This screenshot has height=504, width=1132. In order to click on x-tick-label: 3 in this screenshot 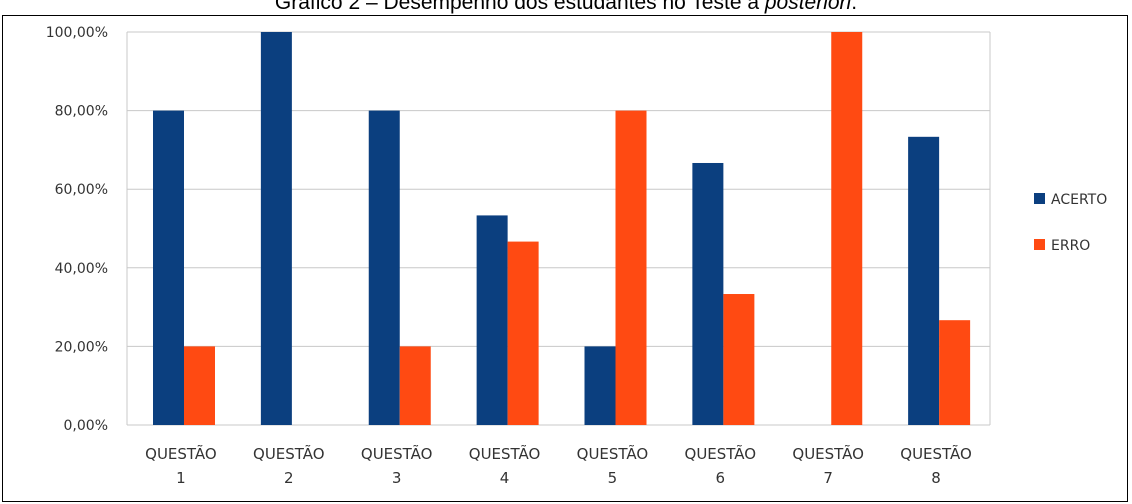, I will do `click(397, 478)`.